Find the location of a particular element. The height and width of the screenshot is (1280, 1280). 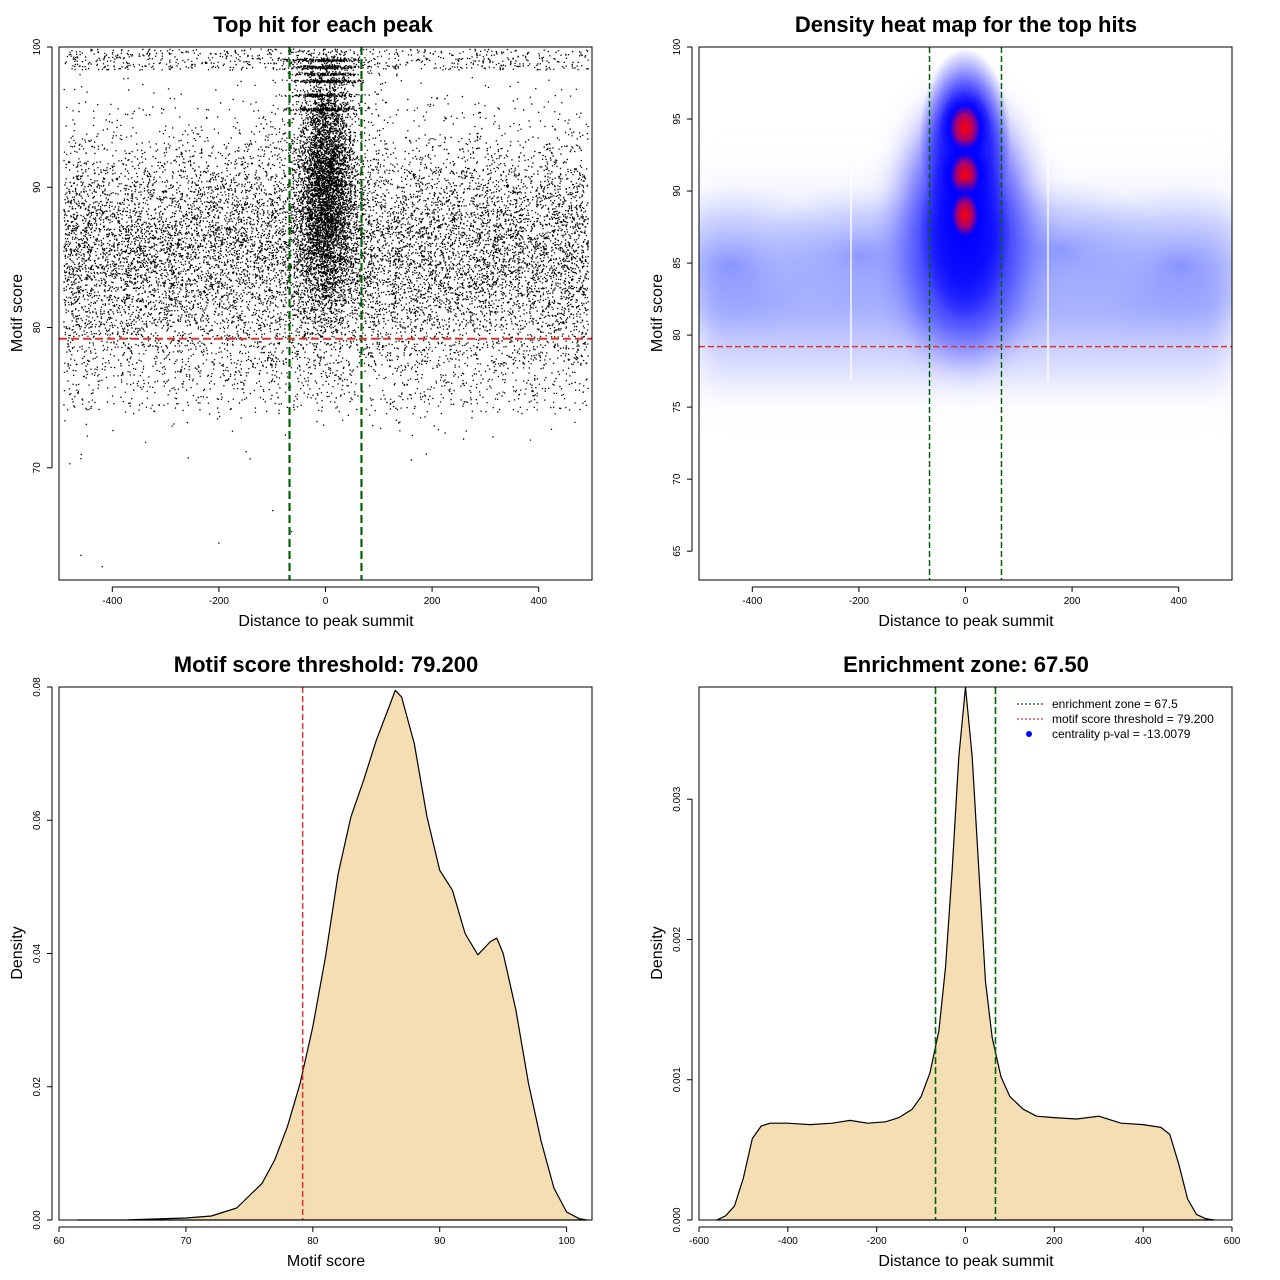

x-tick-label: -600 is located at coordinates (699, 1241).